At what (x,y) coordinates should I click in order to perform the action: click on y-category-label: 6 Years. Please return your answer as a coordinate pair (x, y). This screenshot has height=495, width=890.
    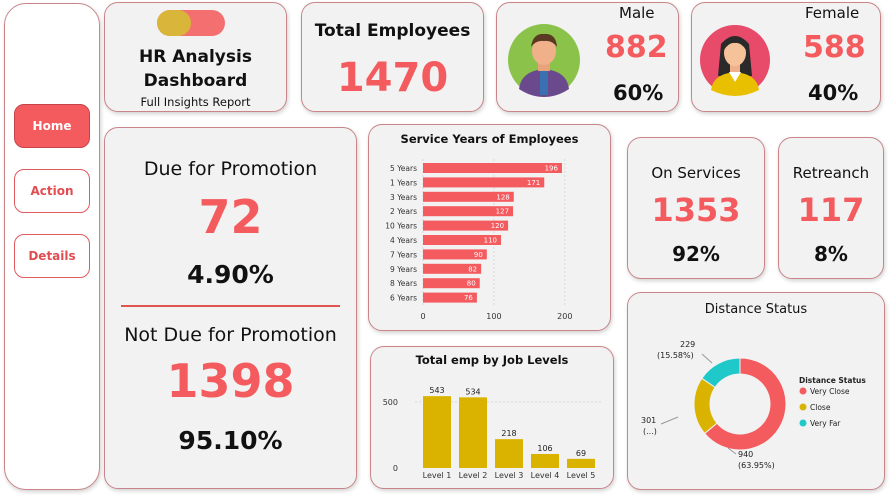
    Looking at the image, I should click on (403, 298).